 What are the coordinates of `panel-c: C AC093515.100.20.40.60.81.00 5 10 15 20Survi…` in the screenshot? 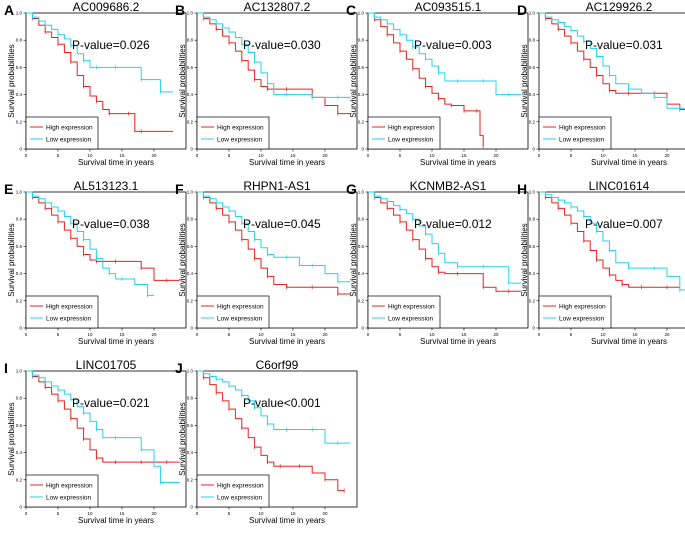 It's located at (437, 83).